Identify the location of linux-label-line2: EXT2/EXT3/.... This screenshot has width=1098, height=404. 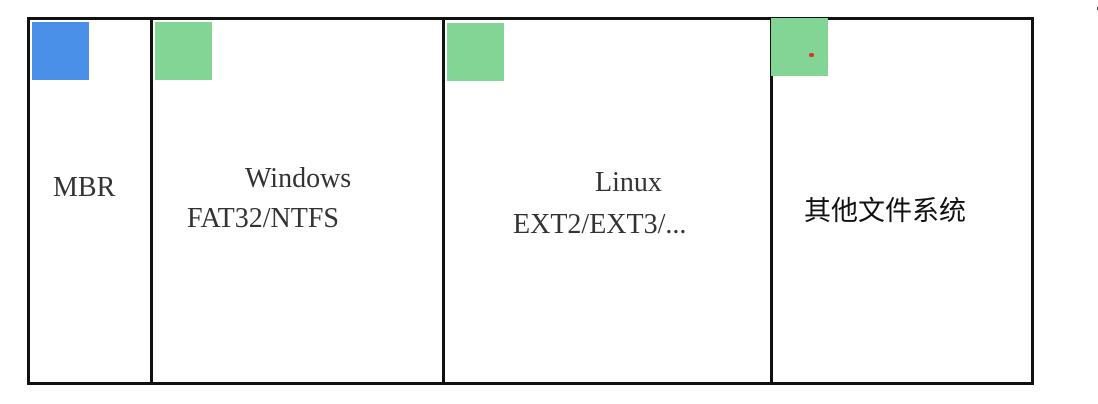
(600, 224).